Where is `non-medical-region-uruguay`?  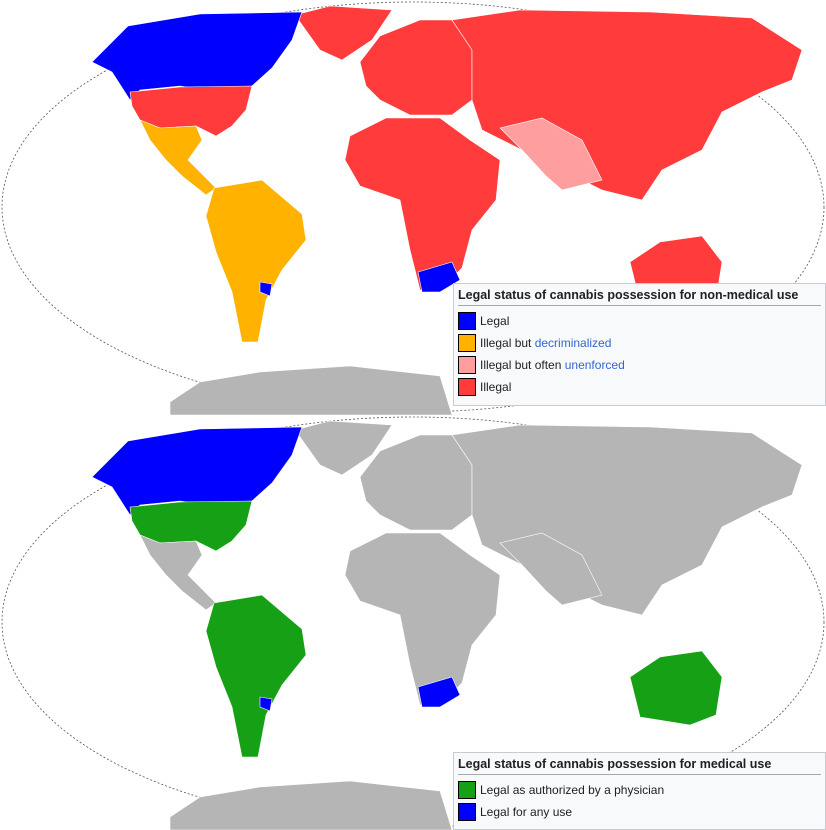 non-medical-region-uruguay is located at coordinates (266, 289).